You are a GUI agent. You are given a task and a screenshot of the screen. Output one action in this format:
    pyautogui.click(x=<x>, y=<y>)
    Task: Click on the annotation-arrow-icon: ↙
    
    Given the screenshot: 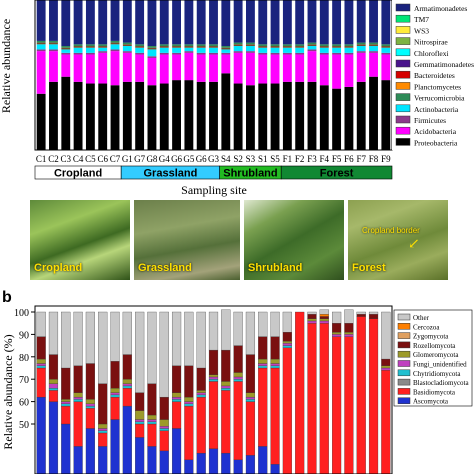 What is the action you would take?
    pyautogui.click(x=414, y=244)
    